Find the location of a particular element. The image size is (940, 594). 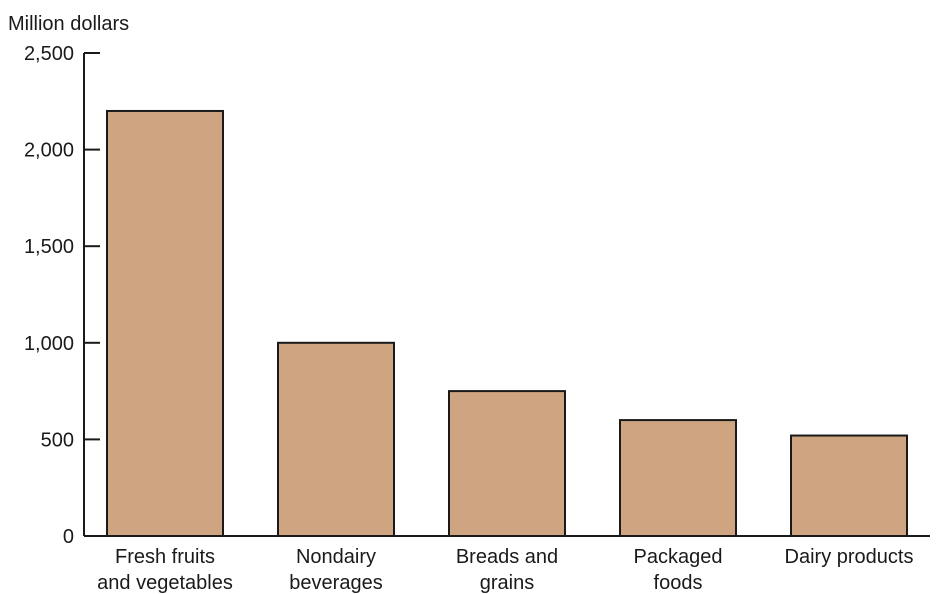

y-axis-unit-label: Million dollars is located at coordinates (68, 24).